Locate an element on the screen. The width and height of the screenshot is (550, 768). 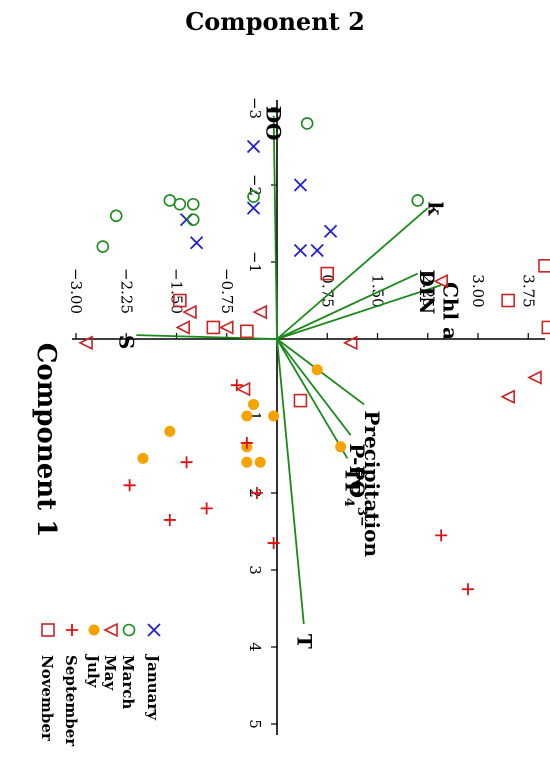
series-july is located at coordinates (242, 416).